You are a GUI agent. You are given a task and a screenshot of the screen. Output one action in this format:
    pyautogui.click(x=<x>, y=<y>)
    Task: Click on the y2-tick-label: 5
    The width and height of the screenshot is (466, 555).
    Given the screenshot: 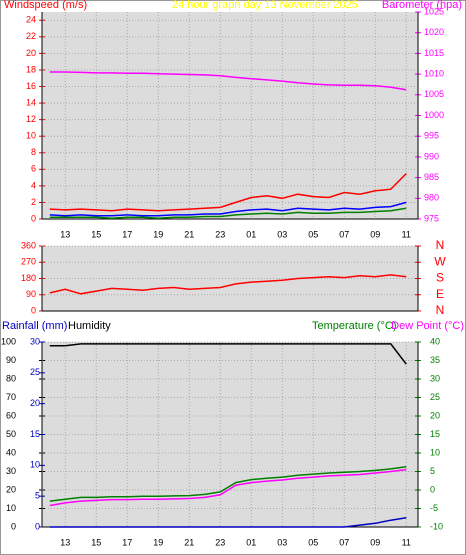 What is the action you would take?
    pyautogui.click(x=432, y=471)
    